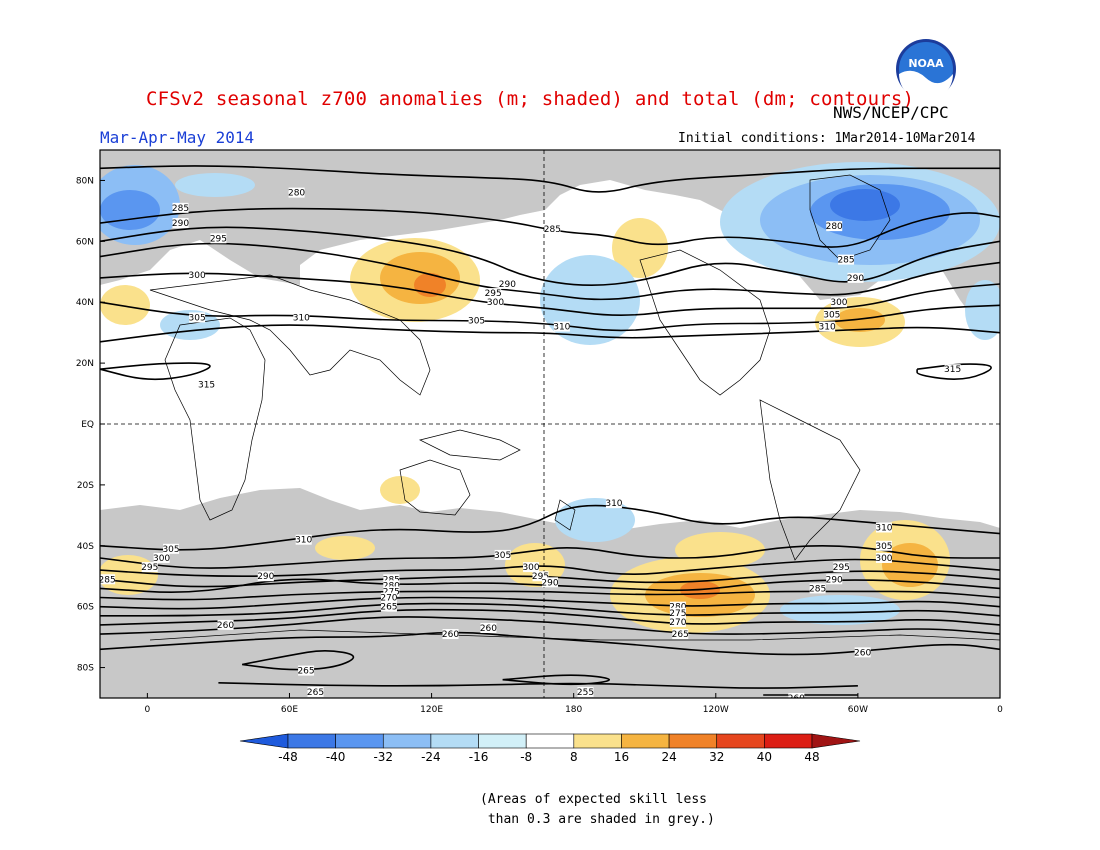 The width and height of the screenshot is (1100, 850). What do you see at coordinates (479, 757) in the screenshot?
I see `colorbar-label: -16` at bounding box center [479, 757].